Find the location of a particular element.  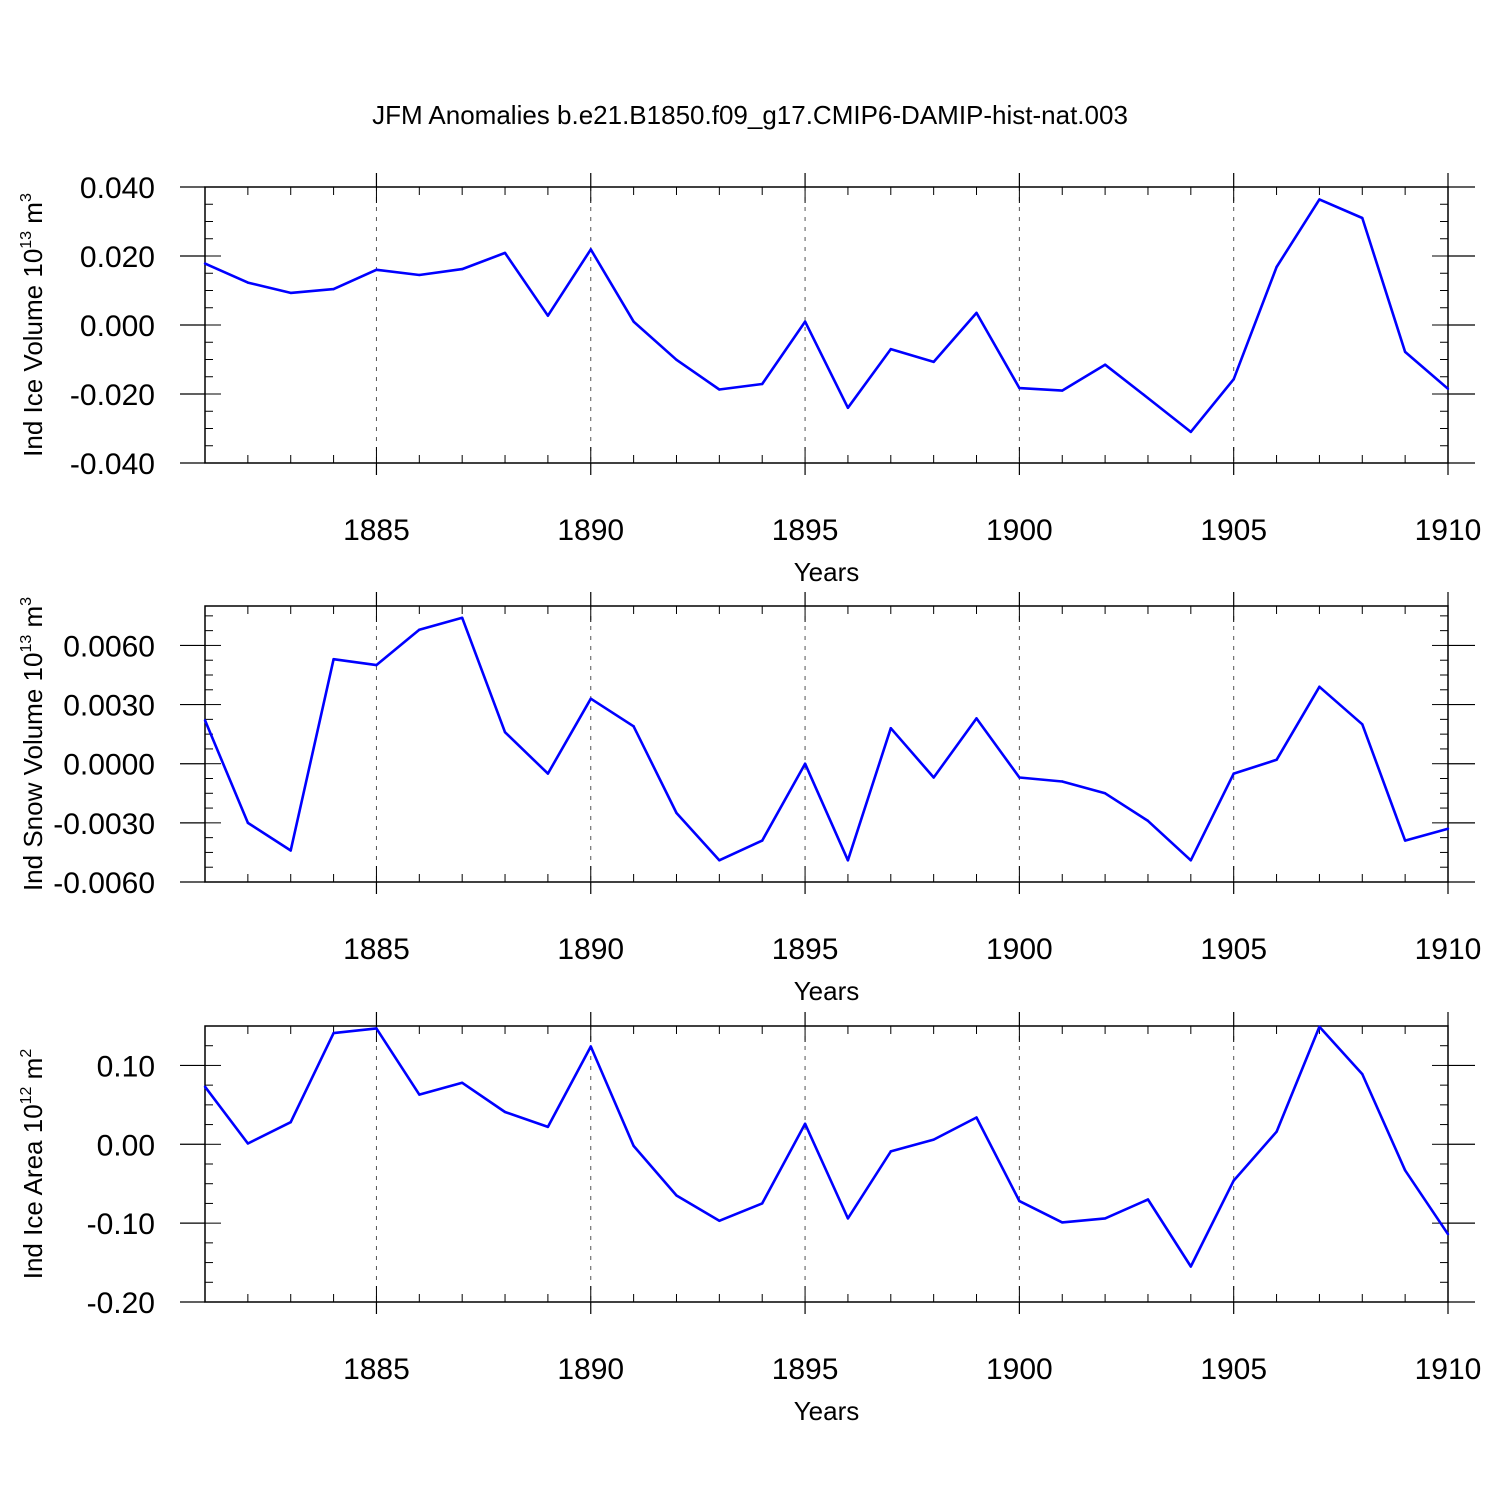

y-tick-label: 0.000 is located at coordinates (117, 326).